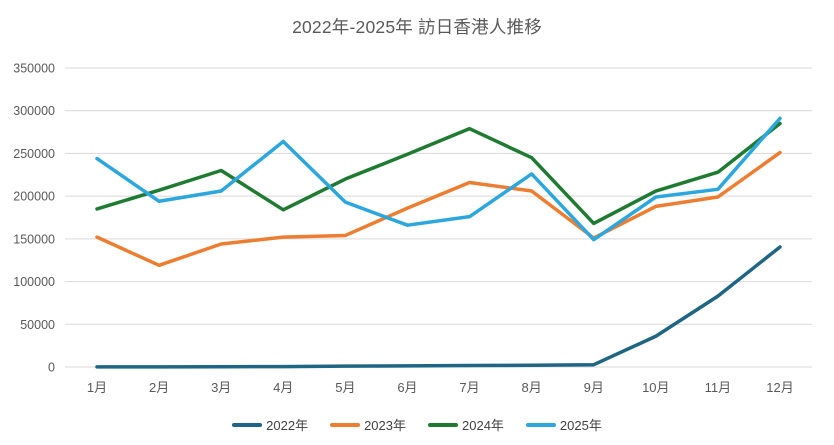 The height and width of the screenshot is (445, 834). What do you see at coordinates (443, 424) in the screenshot?
I see `legend-line-swatch-2024` at bounding box center [443, 424].